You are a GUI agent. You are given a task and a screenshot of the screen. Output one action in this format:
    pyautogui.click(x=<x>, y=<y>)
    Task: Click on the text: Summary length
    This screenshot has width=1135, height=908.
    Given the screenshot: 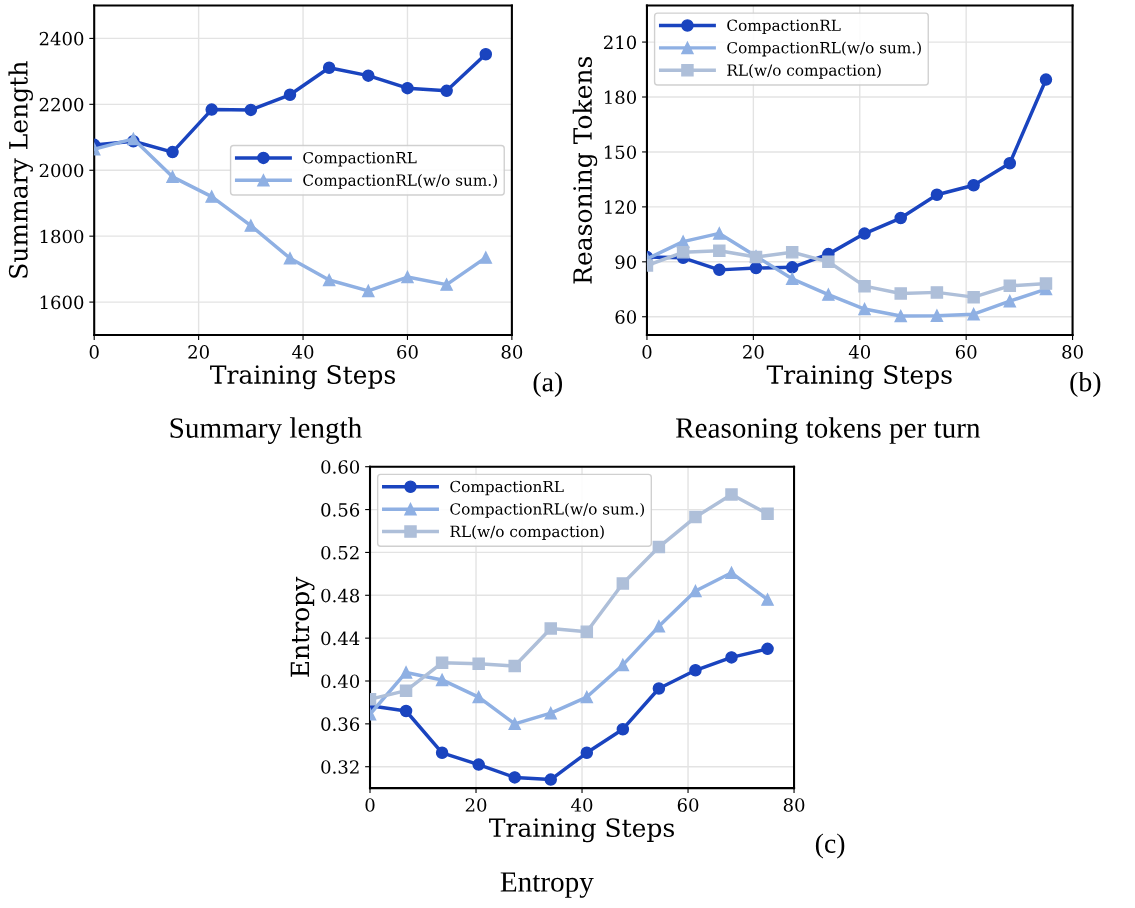 What is the action you would take?
    pyautogui.click(x=266, y=430)
    